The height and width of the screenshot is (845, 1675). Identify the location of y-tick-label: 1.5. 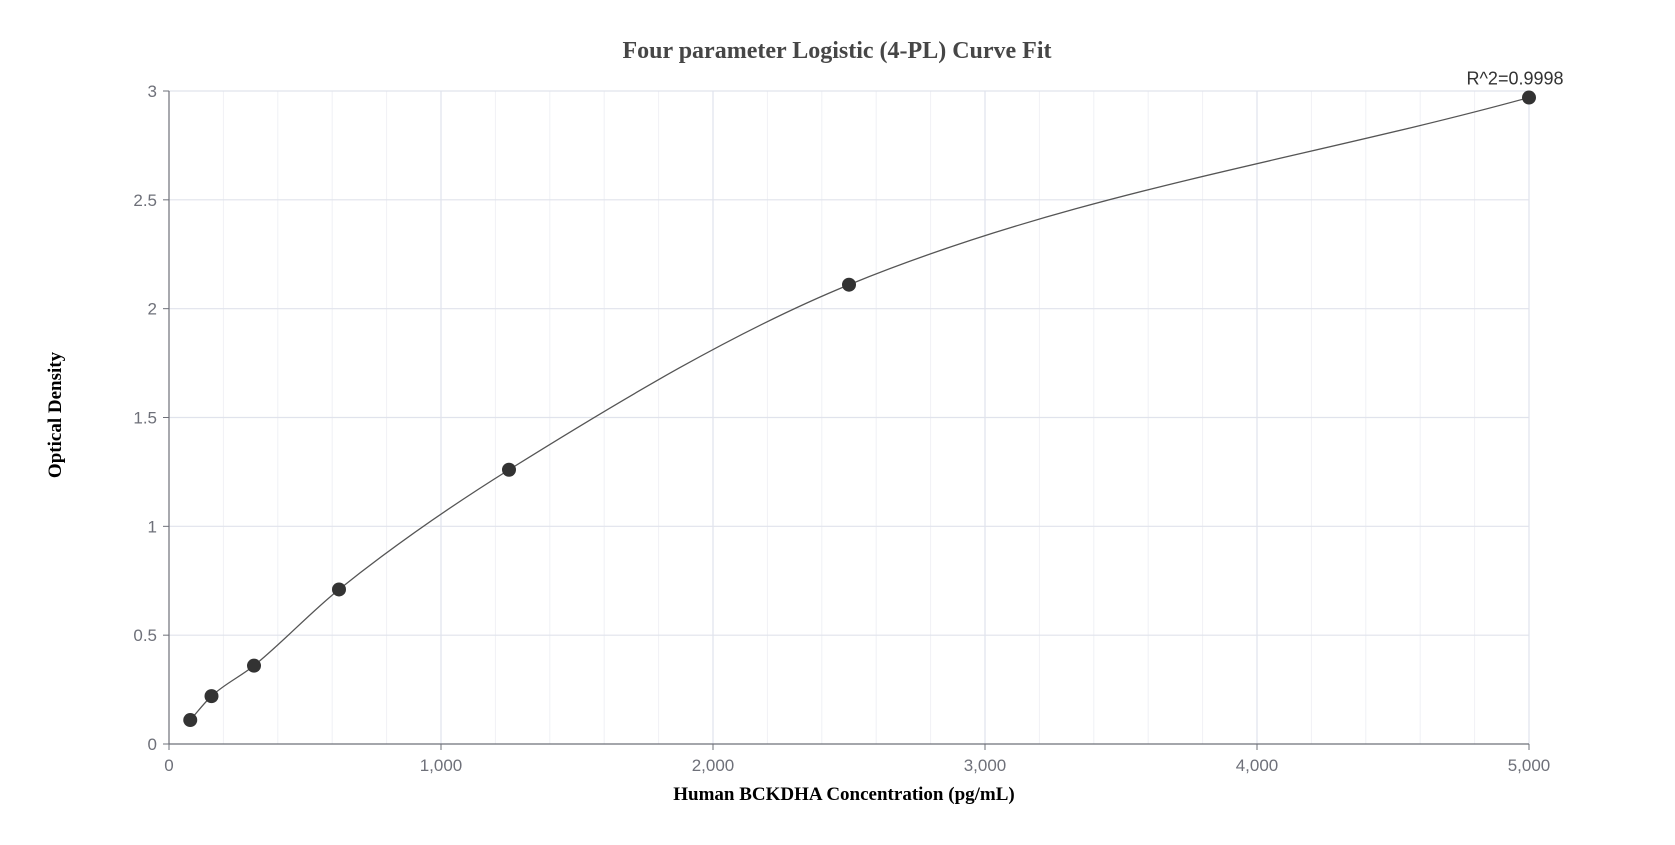
(145, 418).